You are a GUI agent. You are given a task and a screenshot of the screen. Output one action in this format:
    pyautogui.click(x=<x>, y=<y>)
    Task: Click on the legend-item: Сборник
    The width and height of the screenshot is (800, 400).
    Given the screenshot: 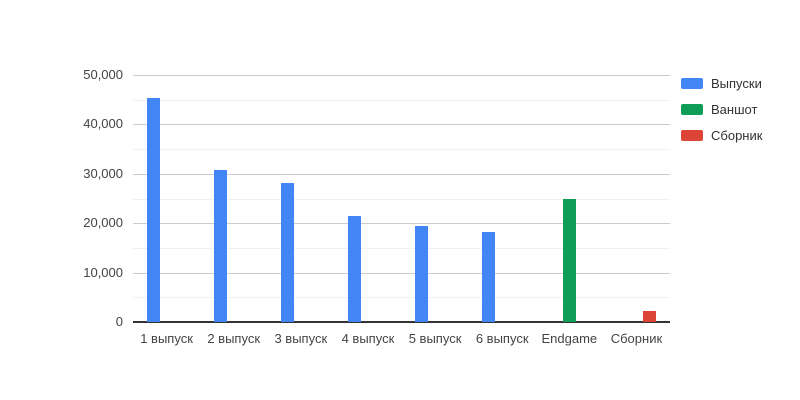 What is the action you would take?
    pyautogui.click(x=721, y=135)
    